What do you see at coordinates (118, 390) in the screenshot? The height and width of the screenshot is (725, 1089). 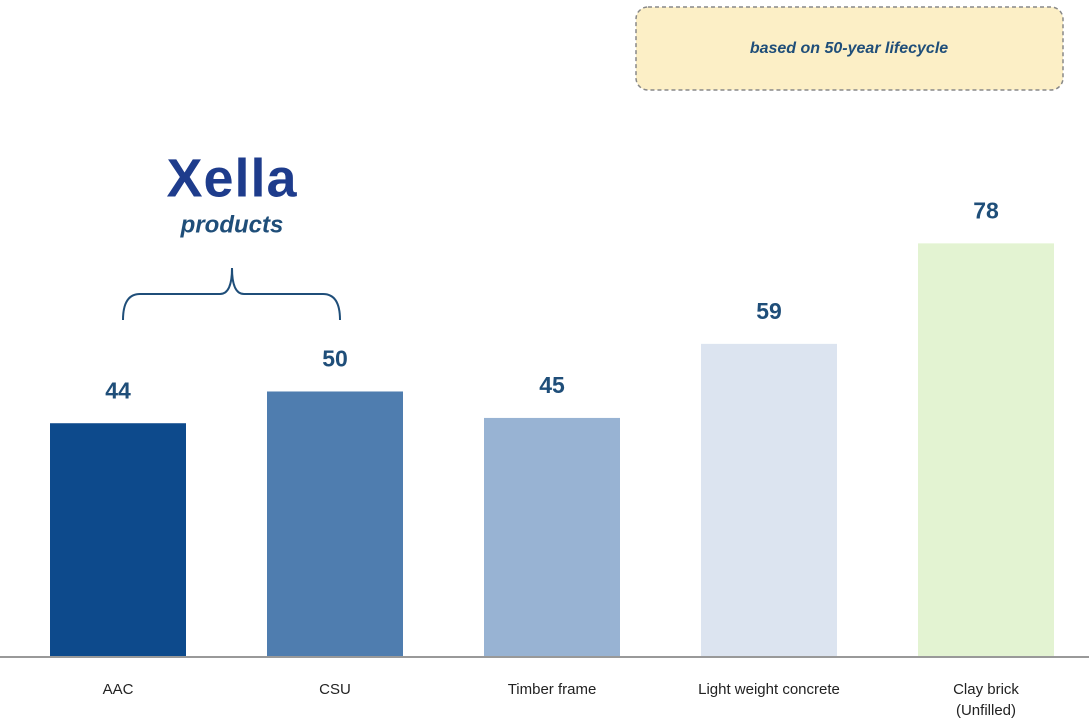 I see `value-label: 44` at bounding box center [118, 390].